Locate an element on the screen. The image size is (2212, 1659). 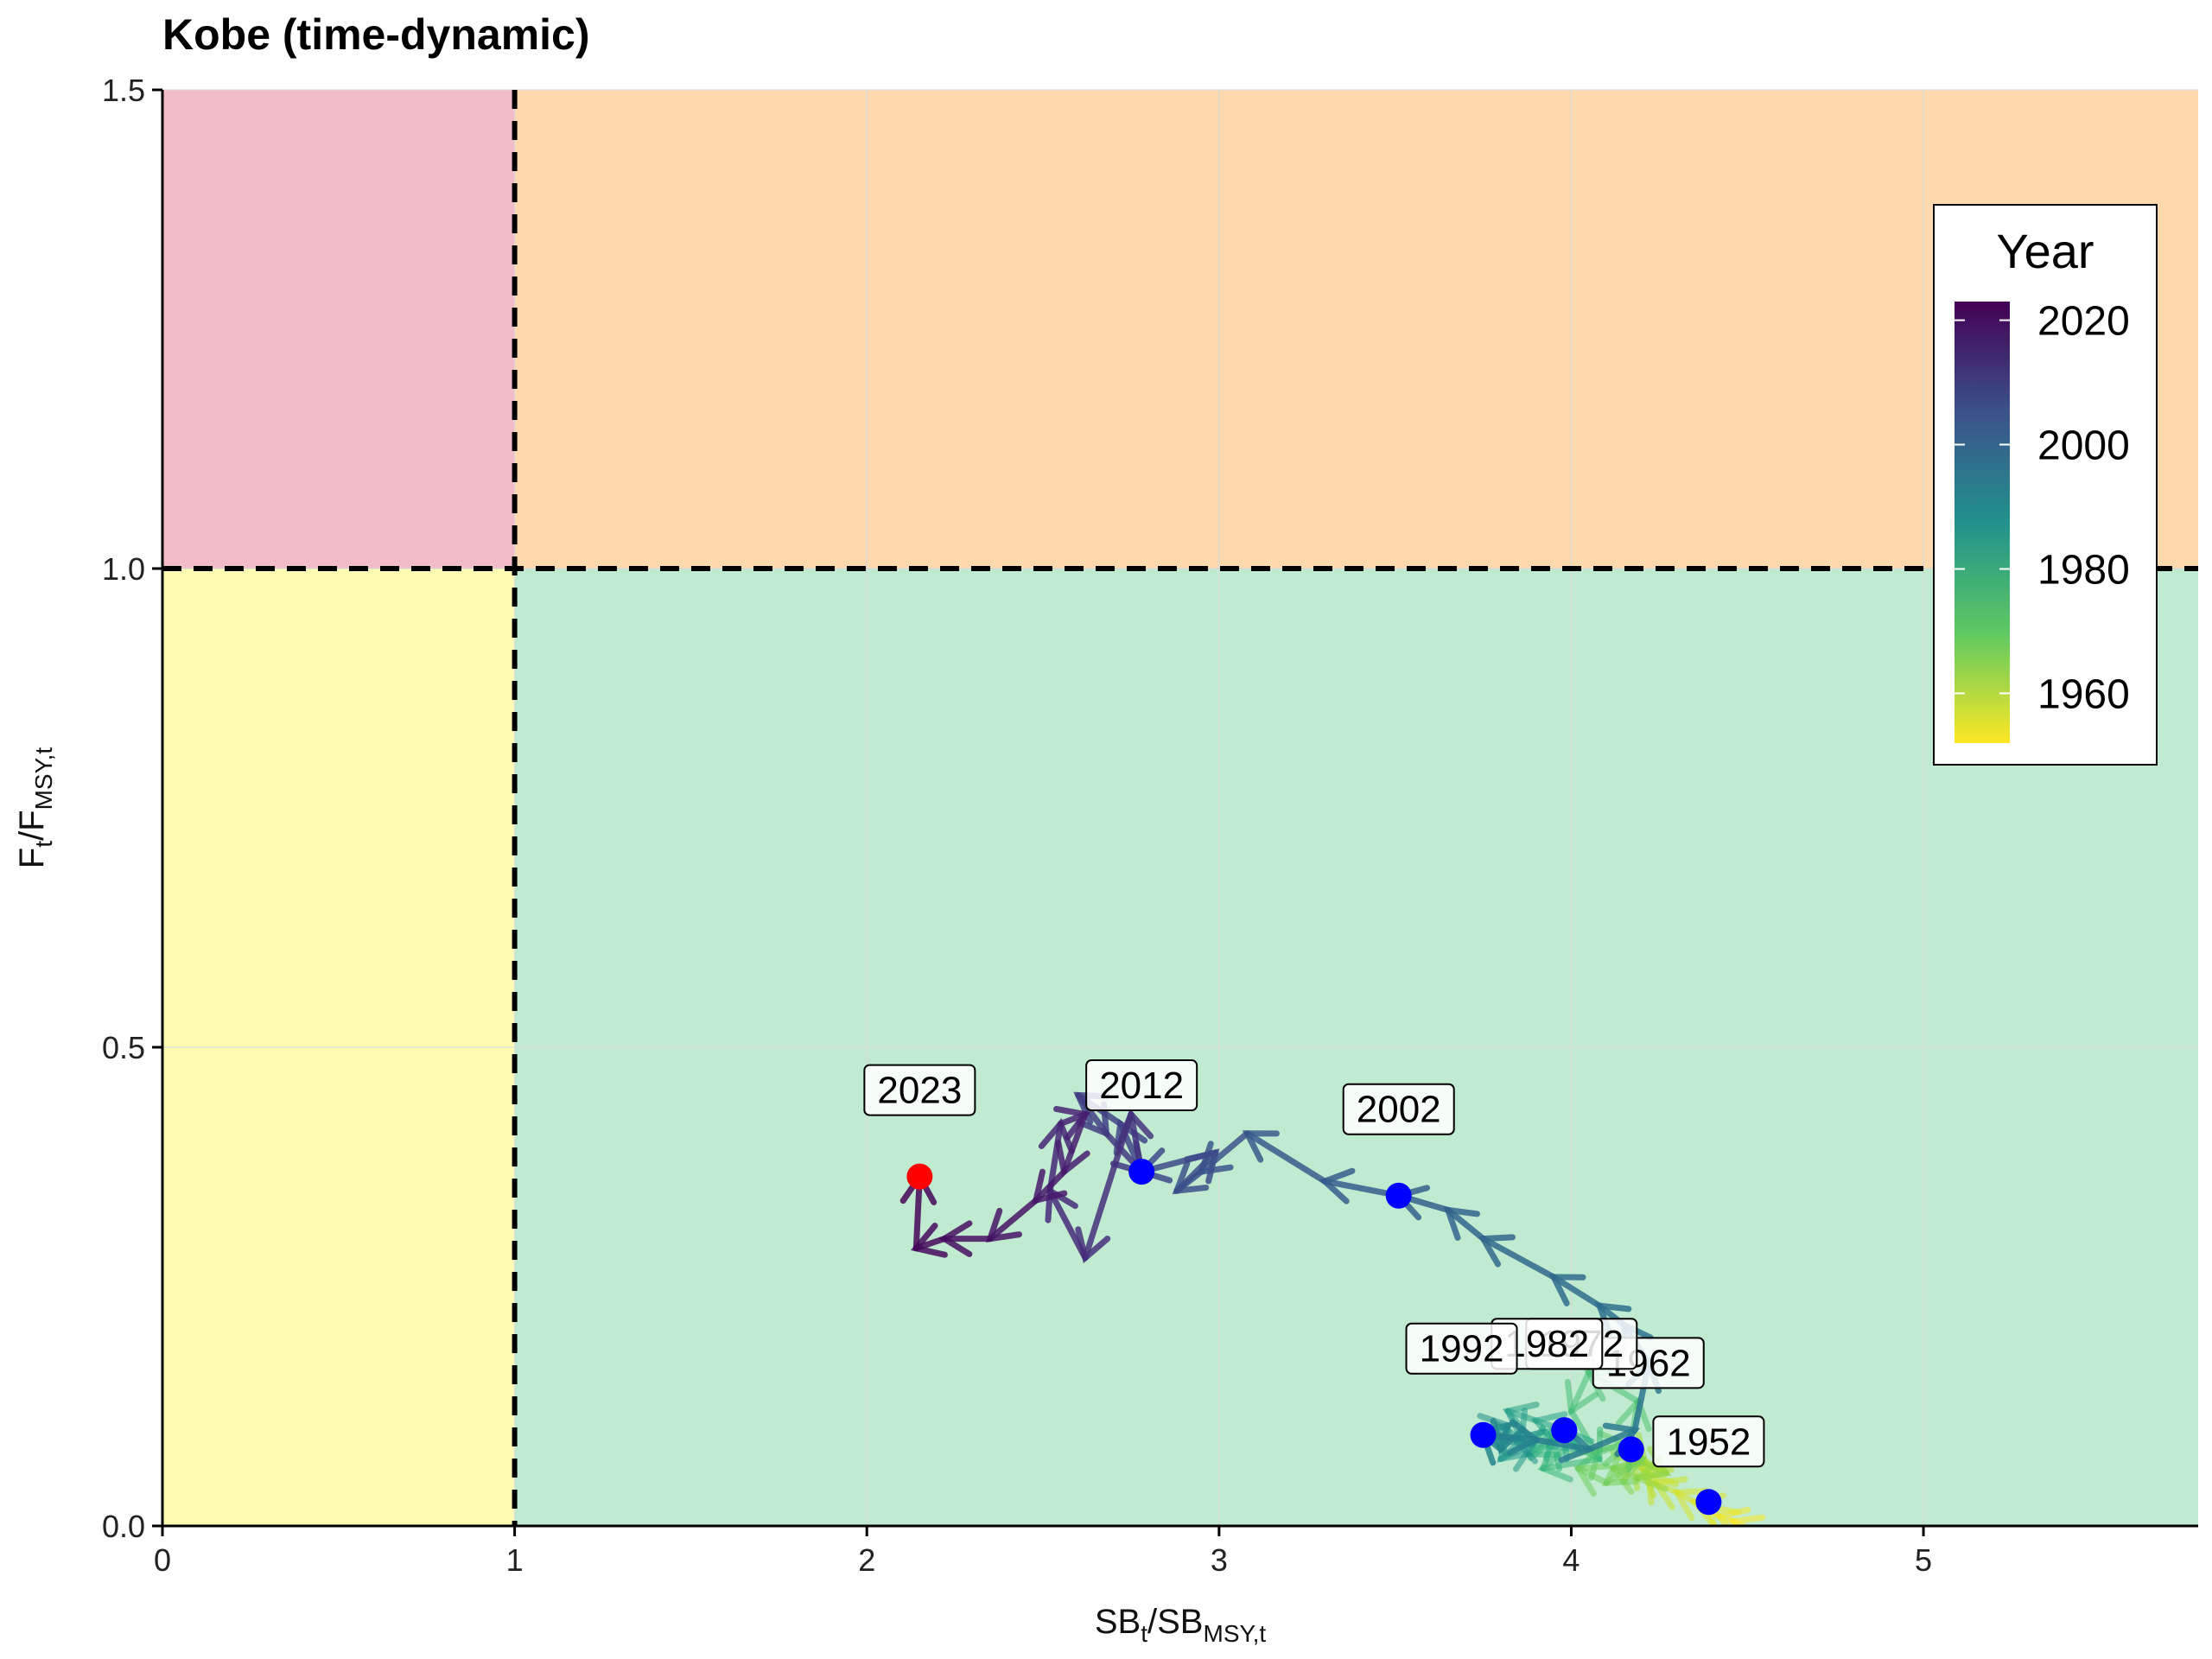
color-legend: Year 2020 2000 1980 1960 is located at coordinates (2045, 485).